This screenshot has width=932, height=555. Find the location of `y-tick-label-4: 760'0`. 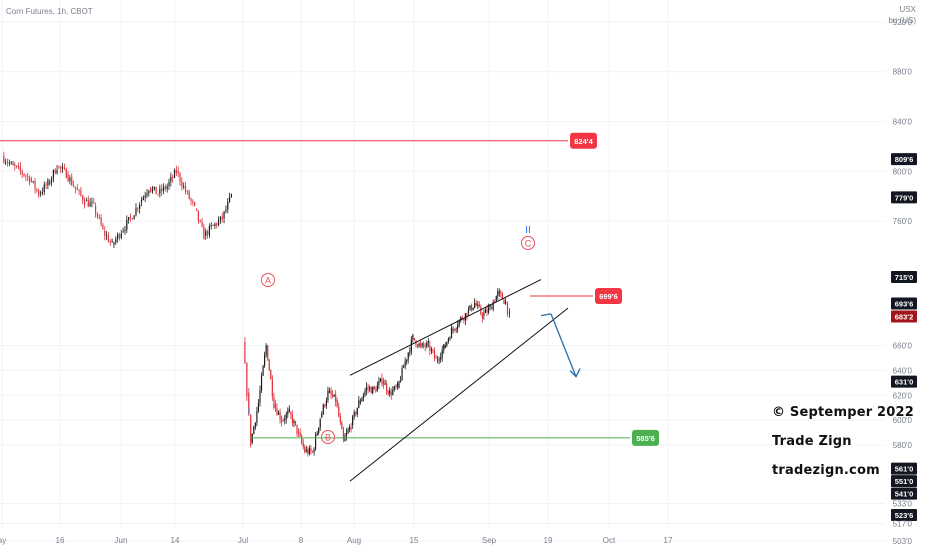

y-tick-label-4: 760'0 is located at coordinates (903, 221).